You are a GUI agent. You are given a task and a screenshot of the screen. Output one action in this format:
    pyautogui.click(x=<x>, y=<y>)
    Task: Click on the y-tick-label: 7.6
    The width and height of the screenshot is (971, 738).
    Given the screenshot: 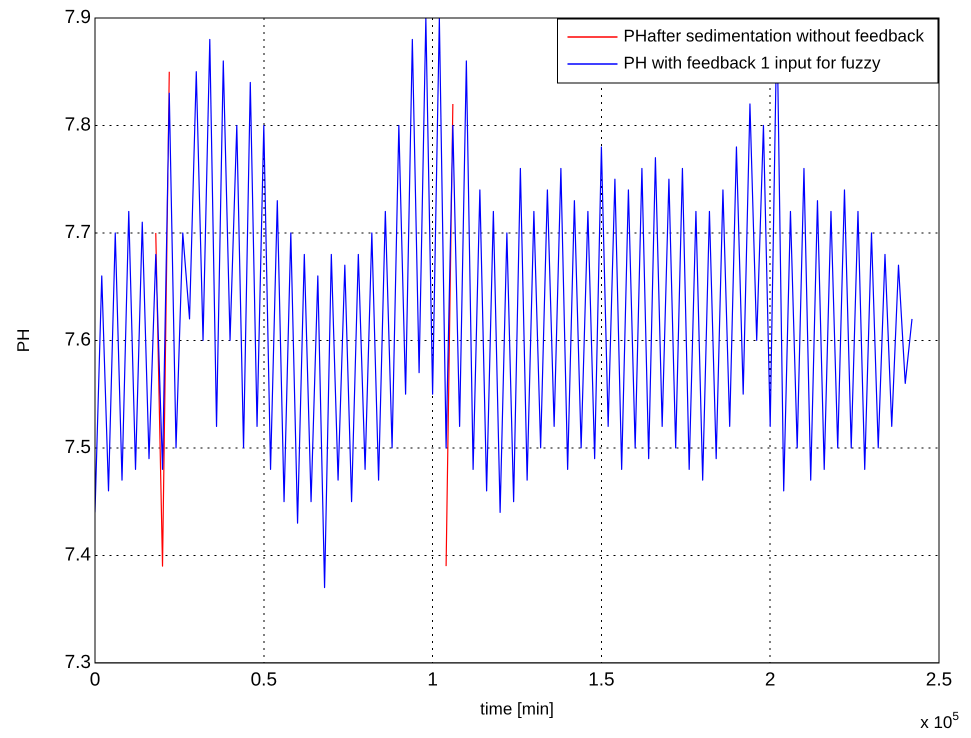 What is the action you would take?
    pyautogui.click(x=77, y=340)
    